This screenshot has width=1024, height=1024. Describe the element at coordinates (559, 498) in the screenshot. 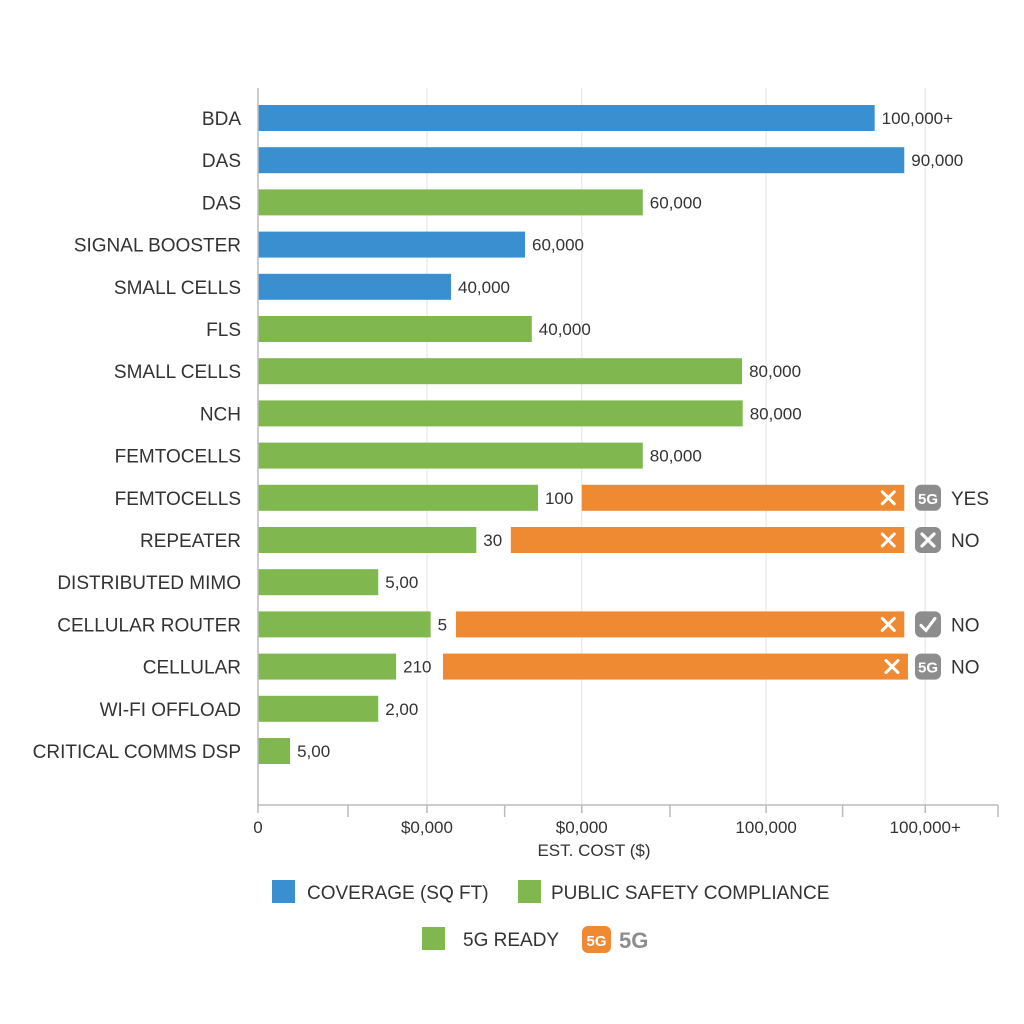

I see `data-label: 100` at that location.